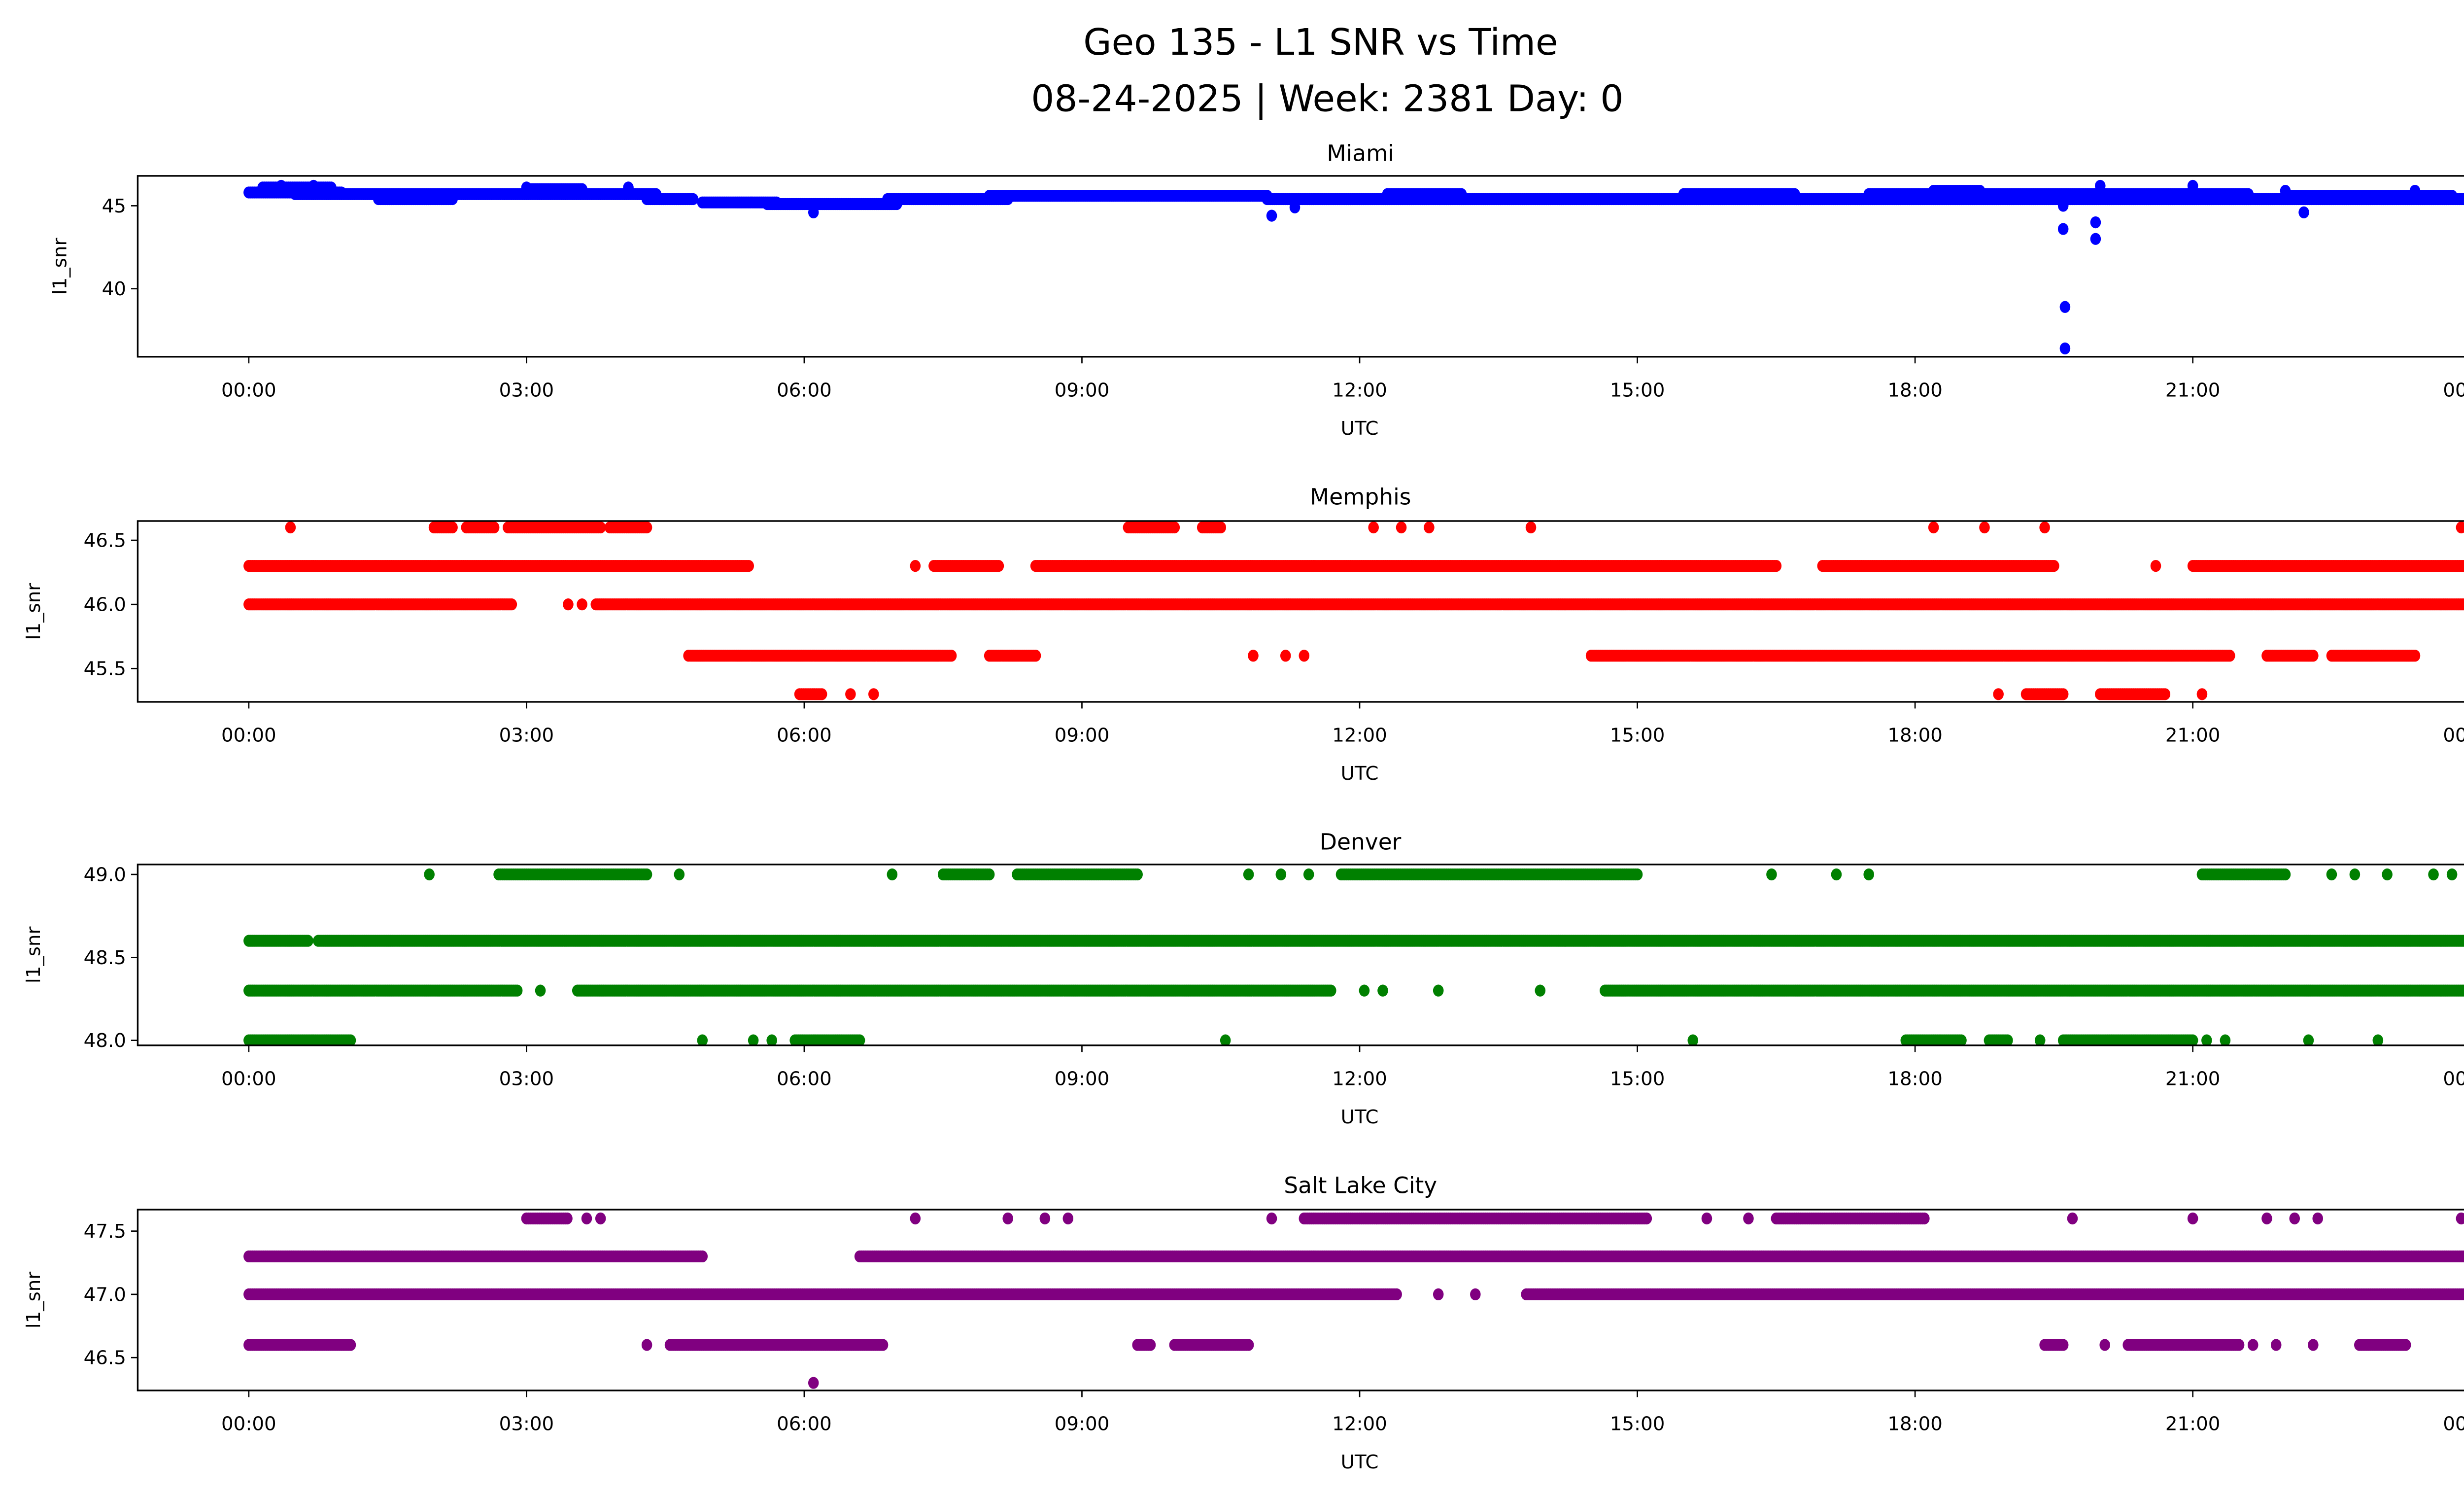  I want to click on axes-frame, so click(1300, 266).